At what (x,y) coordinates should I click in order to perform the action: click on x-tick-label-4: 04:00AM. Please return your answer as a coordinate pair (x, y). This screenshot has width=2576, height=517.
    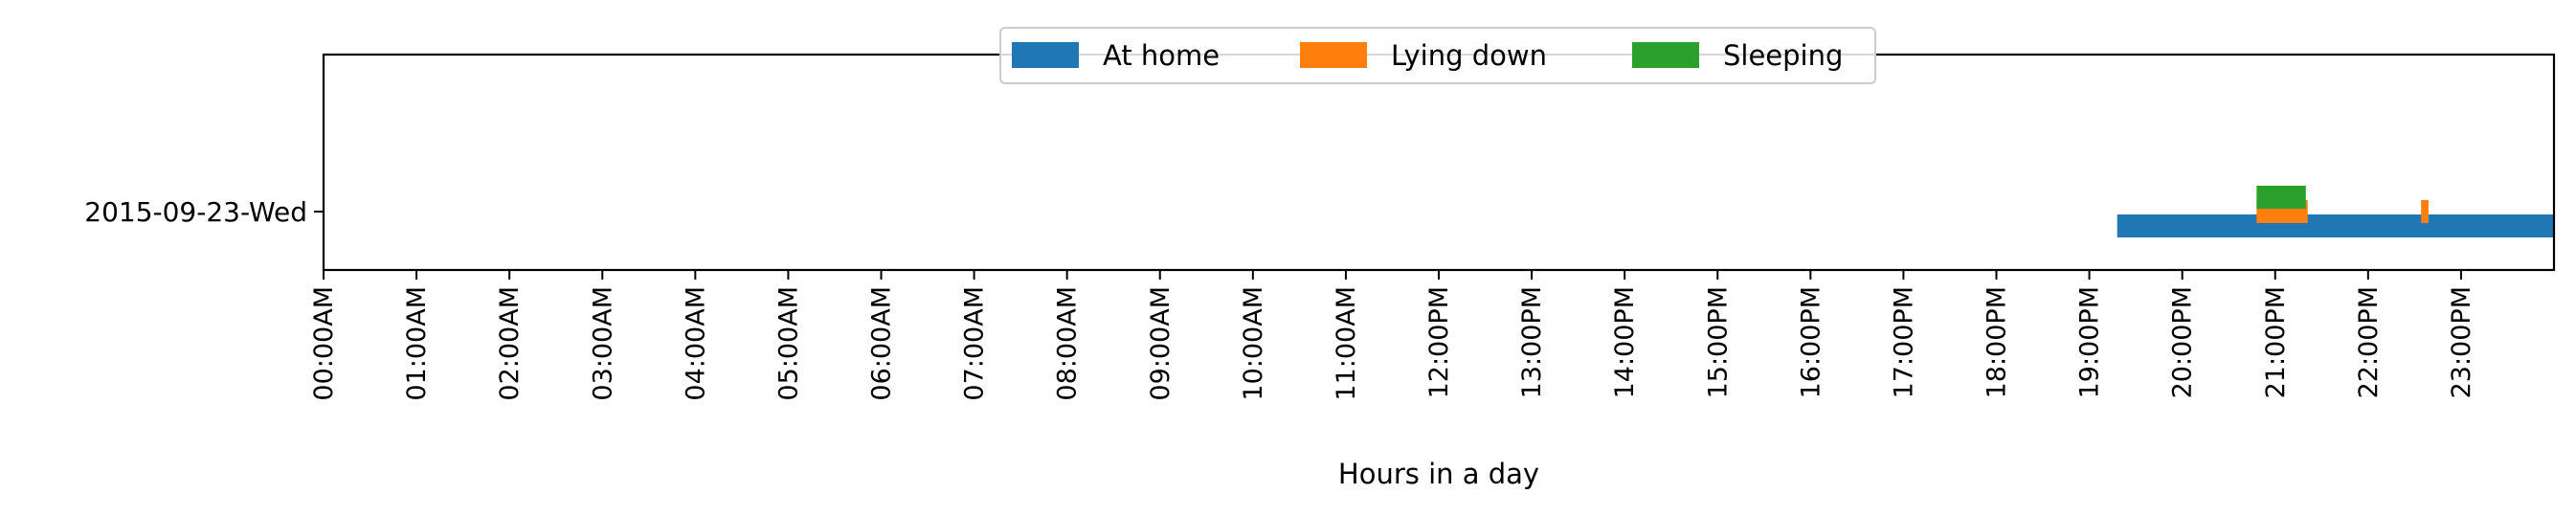
    Looking at the image, I should click on (696, 343).